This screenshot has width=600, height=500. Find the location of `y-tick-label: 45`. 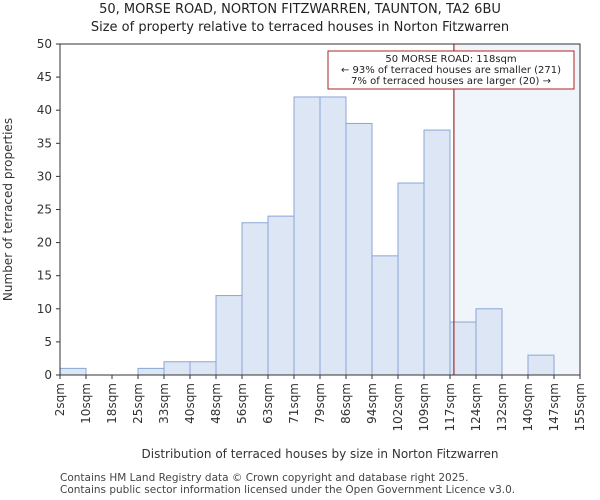

y-tick-label: 45 is located at coordinates (44, 77).